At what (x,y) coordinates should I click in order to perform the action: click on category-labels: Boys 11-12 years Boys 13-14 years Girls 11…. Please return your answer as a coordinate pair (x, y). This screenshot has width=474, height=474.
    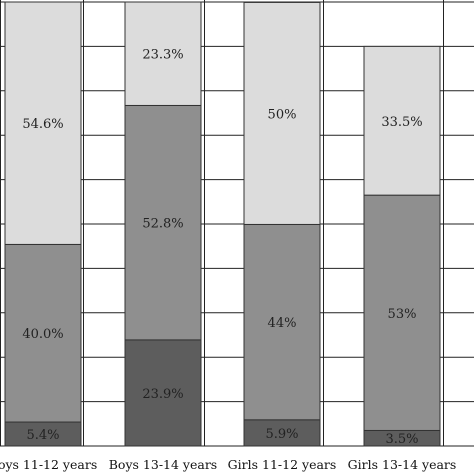
    Looking at the image, I should click on (228, 464).